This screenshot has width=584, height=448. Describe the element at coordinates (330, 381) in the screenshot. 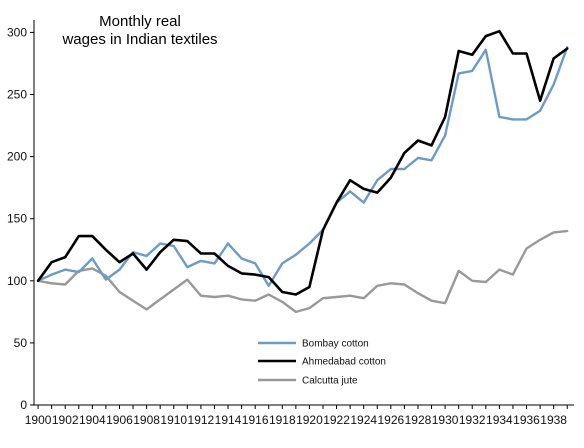

I see `legend-label: Calcutta jute` at that location.